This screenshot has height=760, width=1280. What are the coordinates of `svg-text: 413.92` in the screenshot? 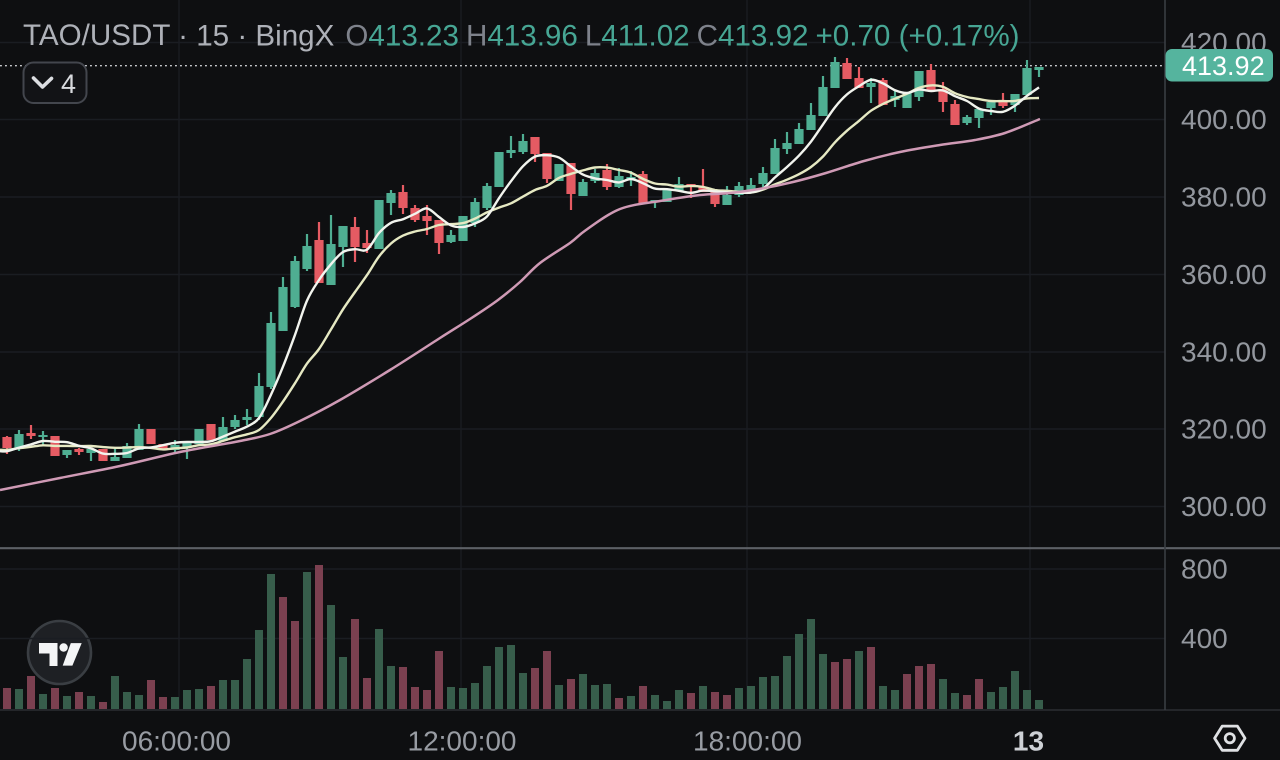 It's located at (1223, 66).